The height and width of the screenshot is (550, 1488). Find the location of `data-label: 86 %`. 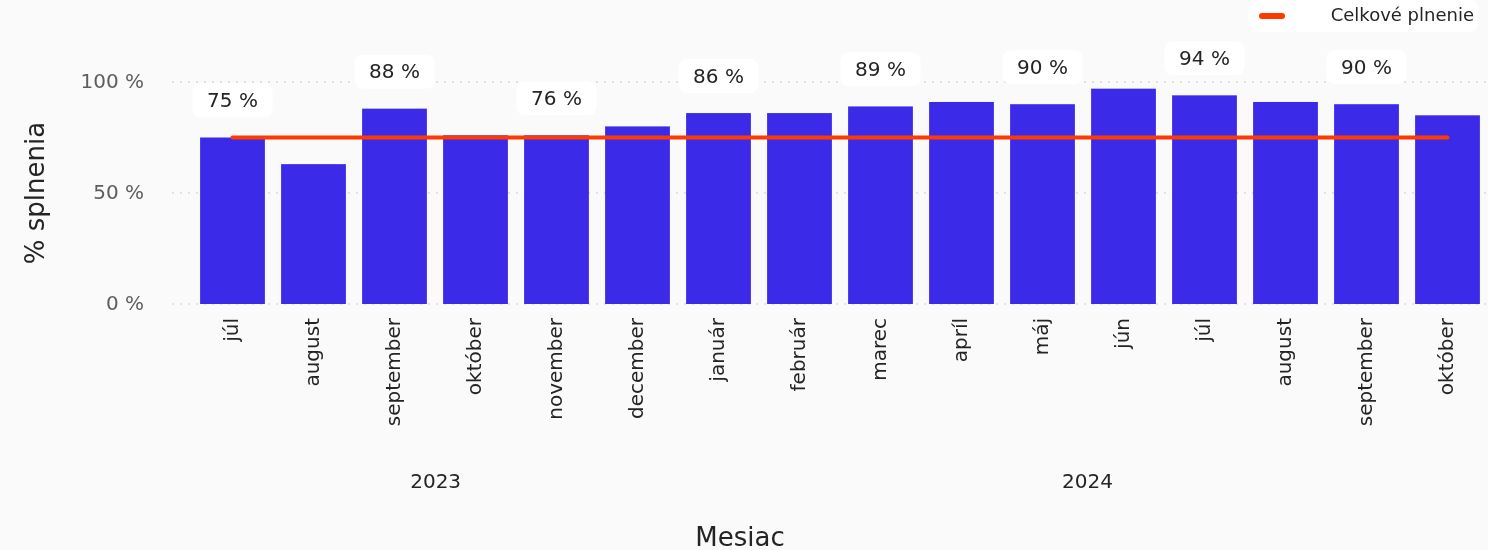

data-label: 86 % is located at coordinates (718, 75).